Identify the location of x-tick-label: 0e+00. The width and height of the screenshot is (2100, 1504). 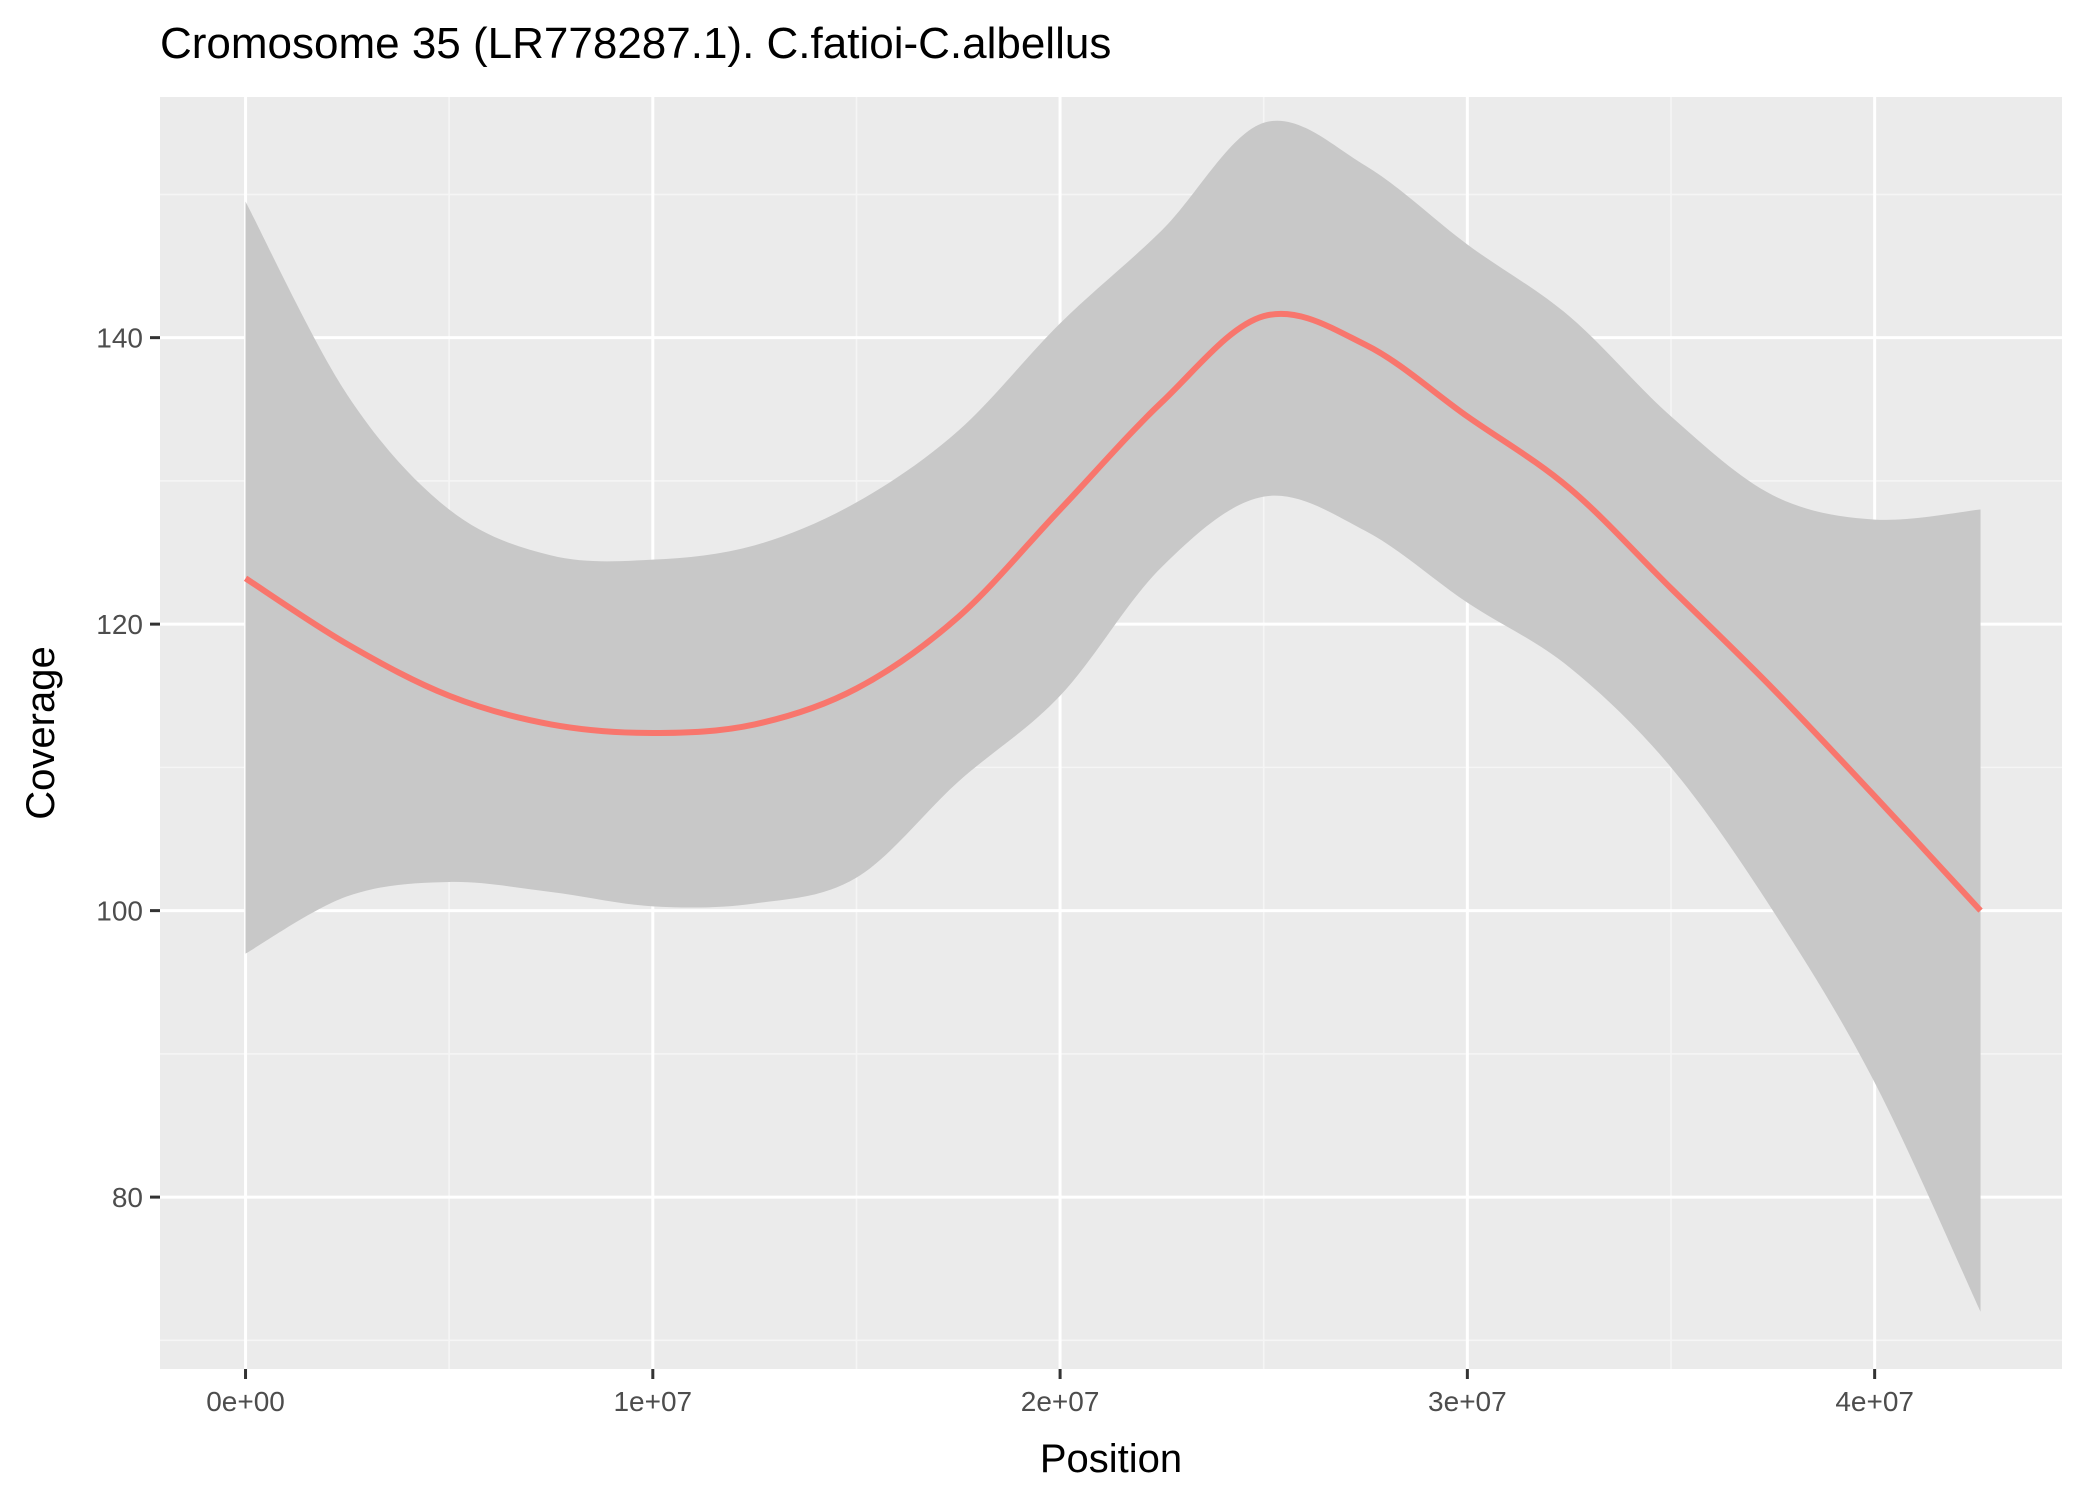
(245, 1401).